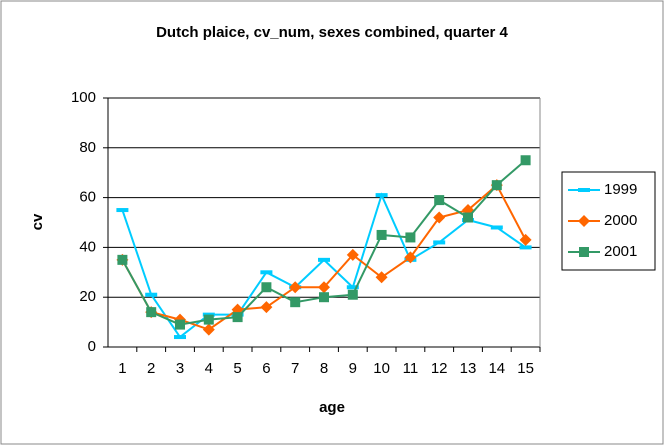 This screenshot has width=664, height=445. Describe the element at coordinates (411, 368) in the screenshot. I see `x-tick-label: 11` at that location.